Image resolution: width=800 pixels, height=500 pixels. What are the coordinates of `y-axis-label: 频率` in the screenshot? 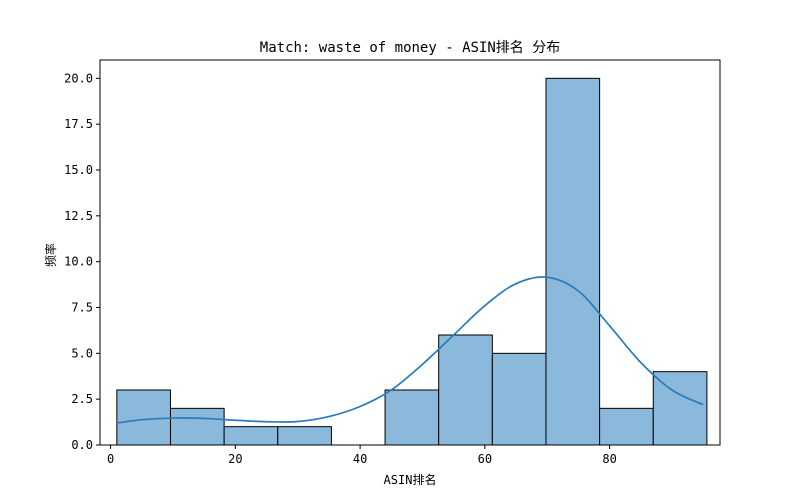 It's located at (50, 255).